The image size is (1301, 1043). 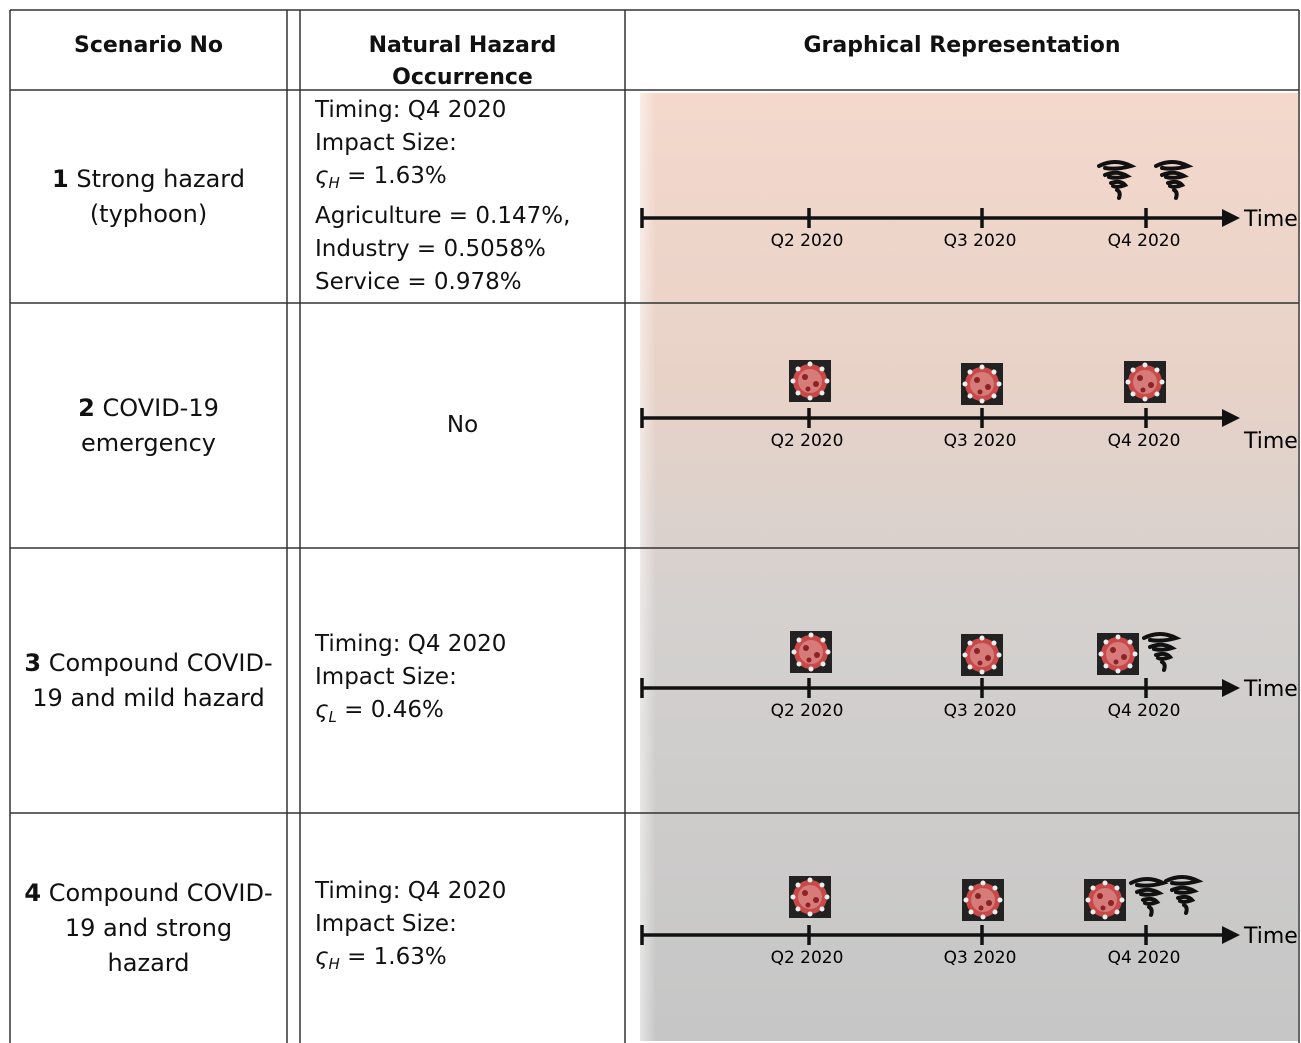 I want to click on impact-subscript: L, so click(x=332, y=716).